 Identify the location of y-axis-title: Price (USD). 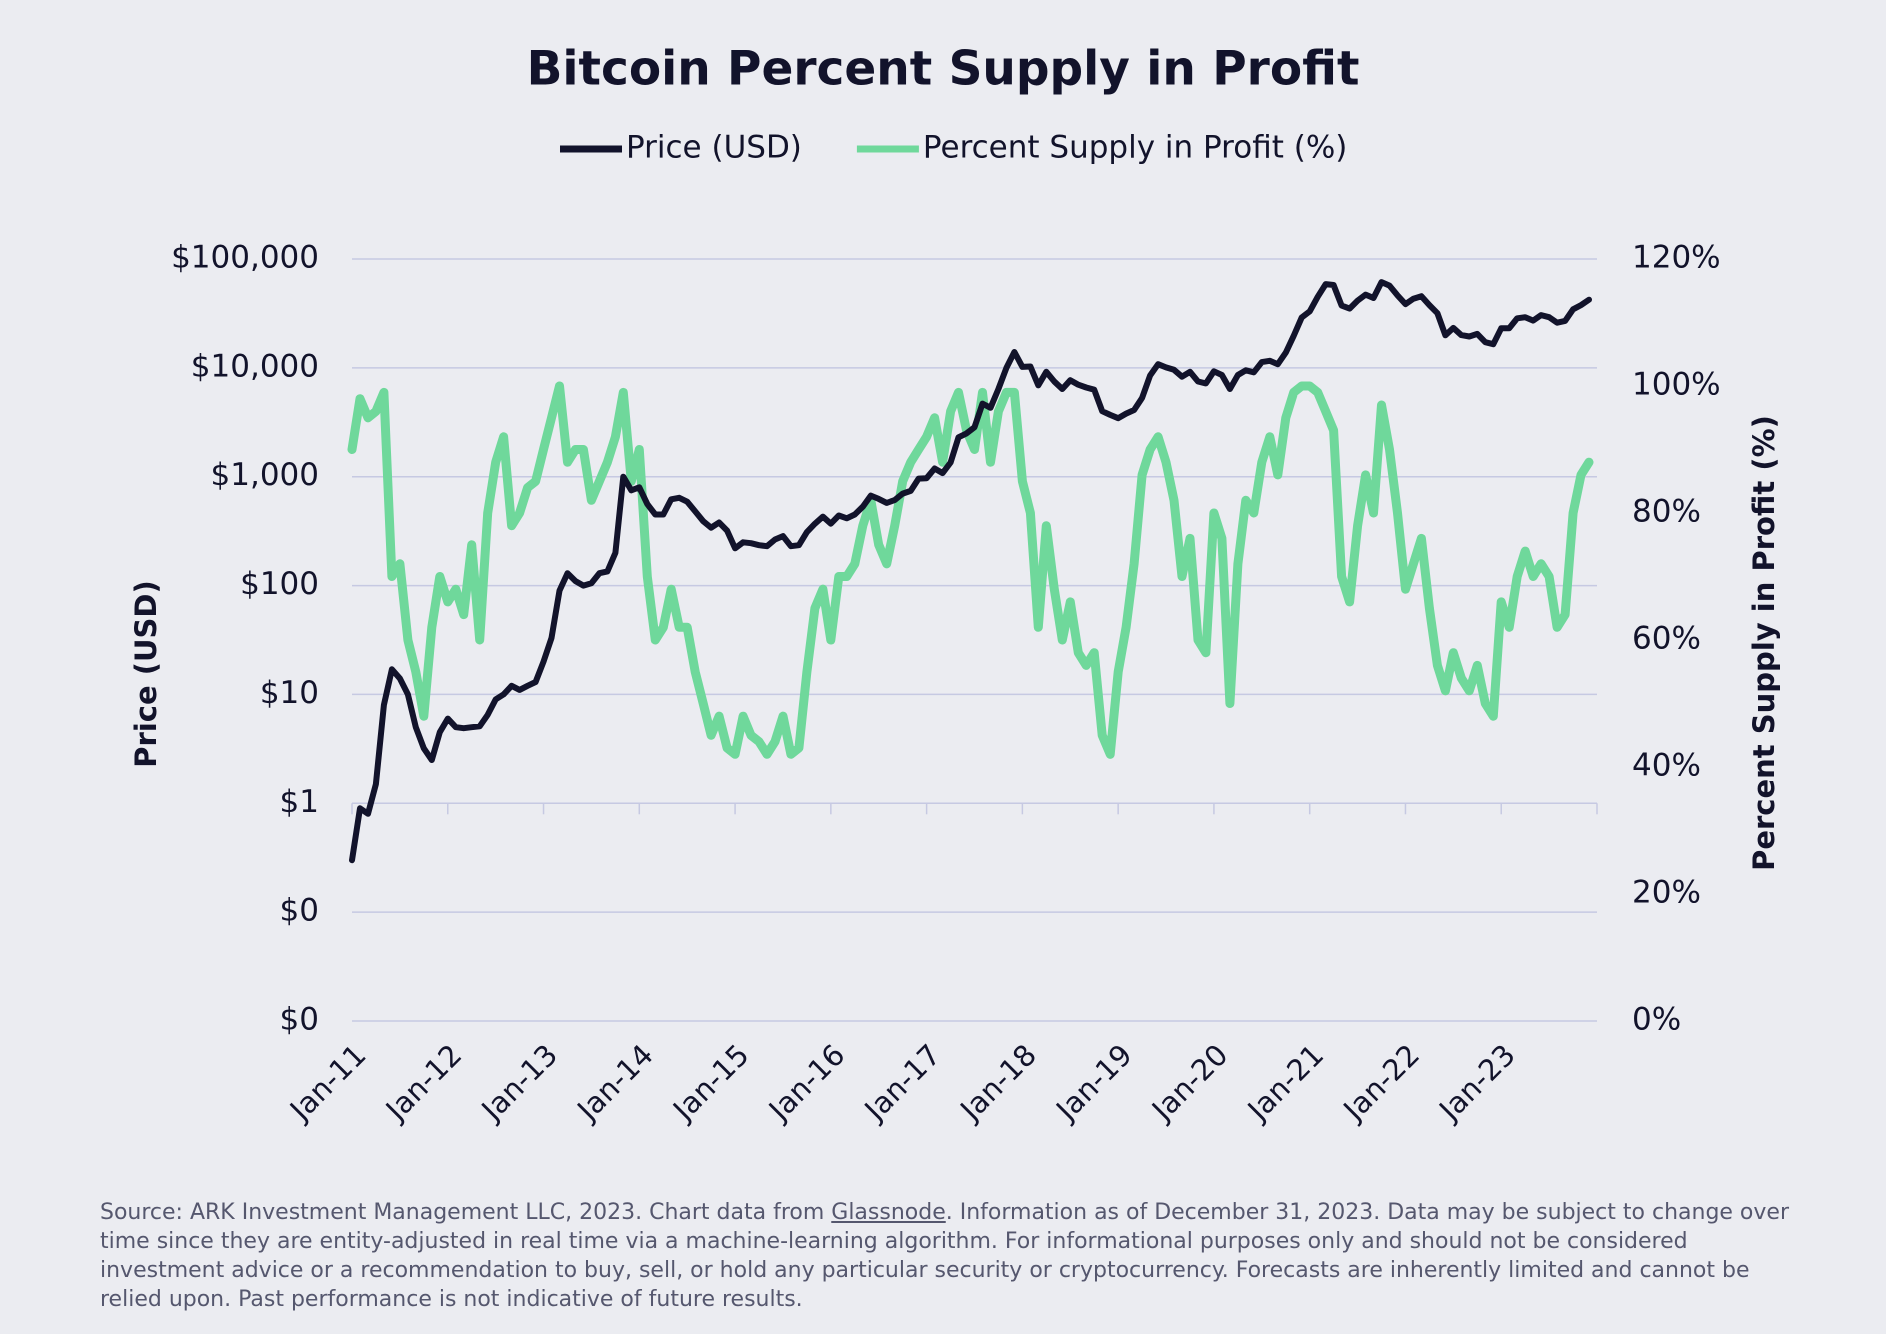
(146, 673).